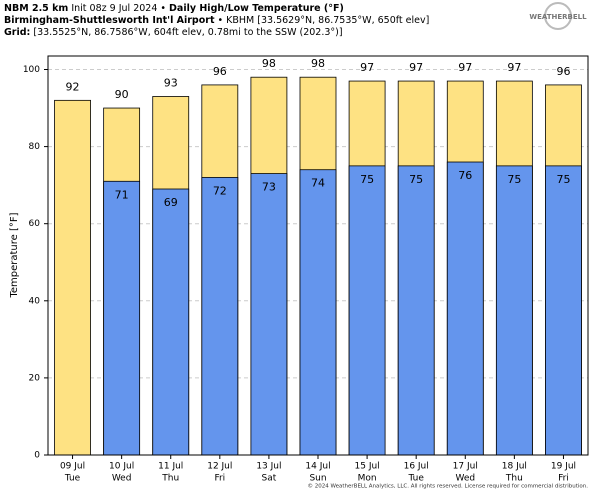 This screenshot has height=493, width=600. Describe the element at coordinates (35, 301) in the screenshot. I see `y-tick-label: 40` at that location.